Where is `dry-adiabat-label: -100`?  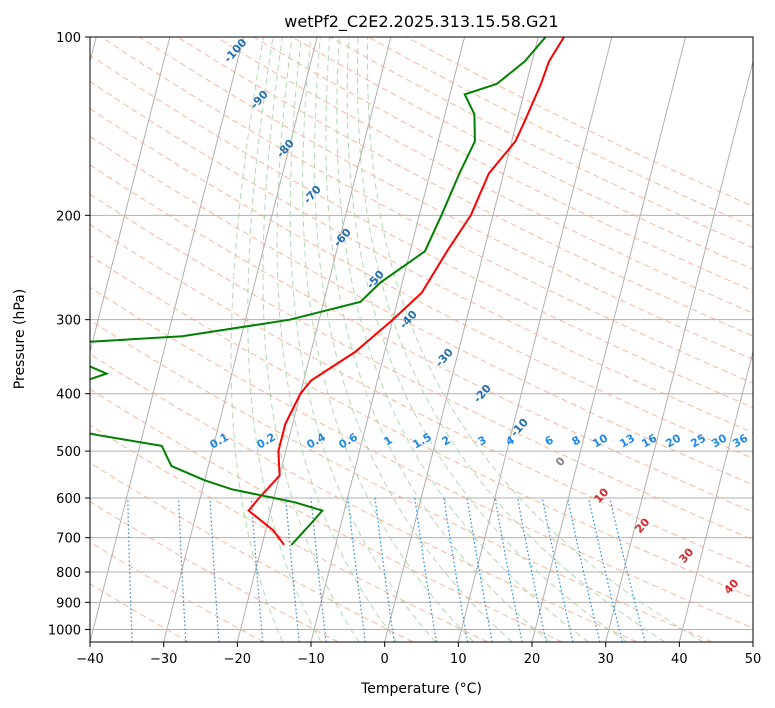 dry-adiabat-label: -100 is located at coordinates (235, 50).